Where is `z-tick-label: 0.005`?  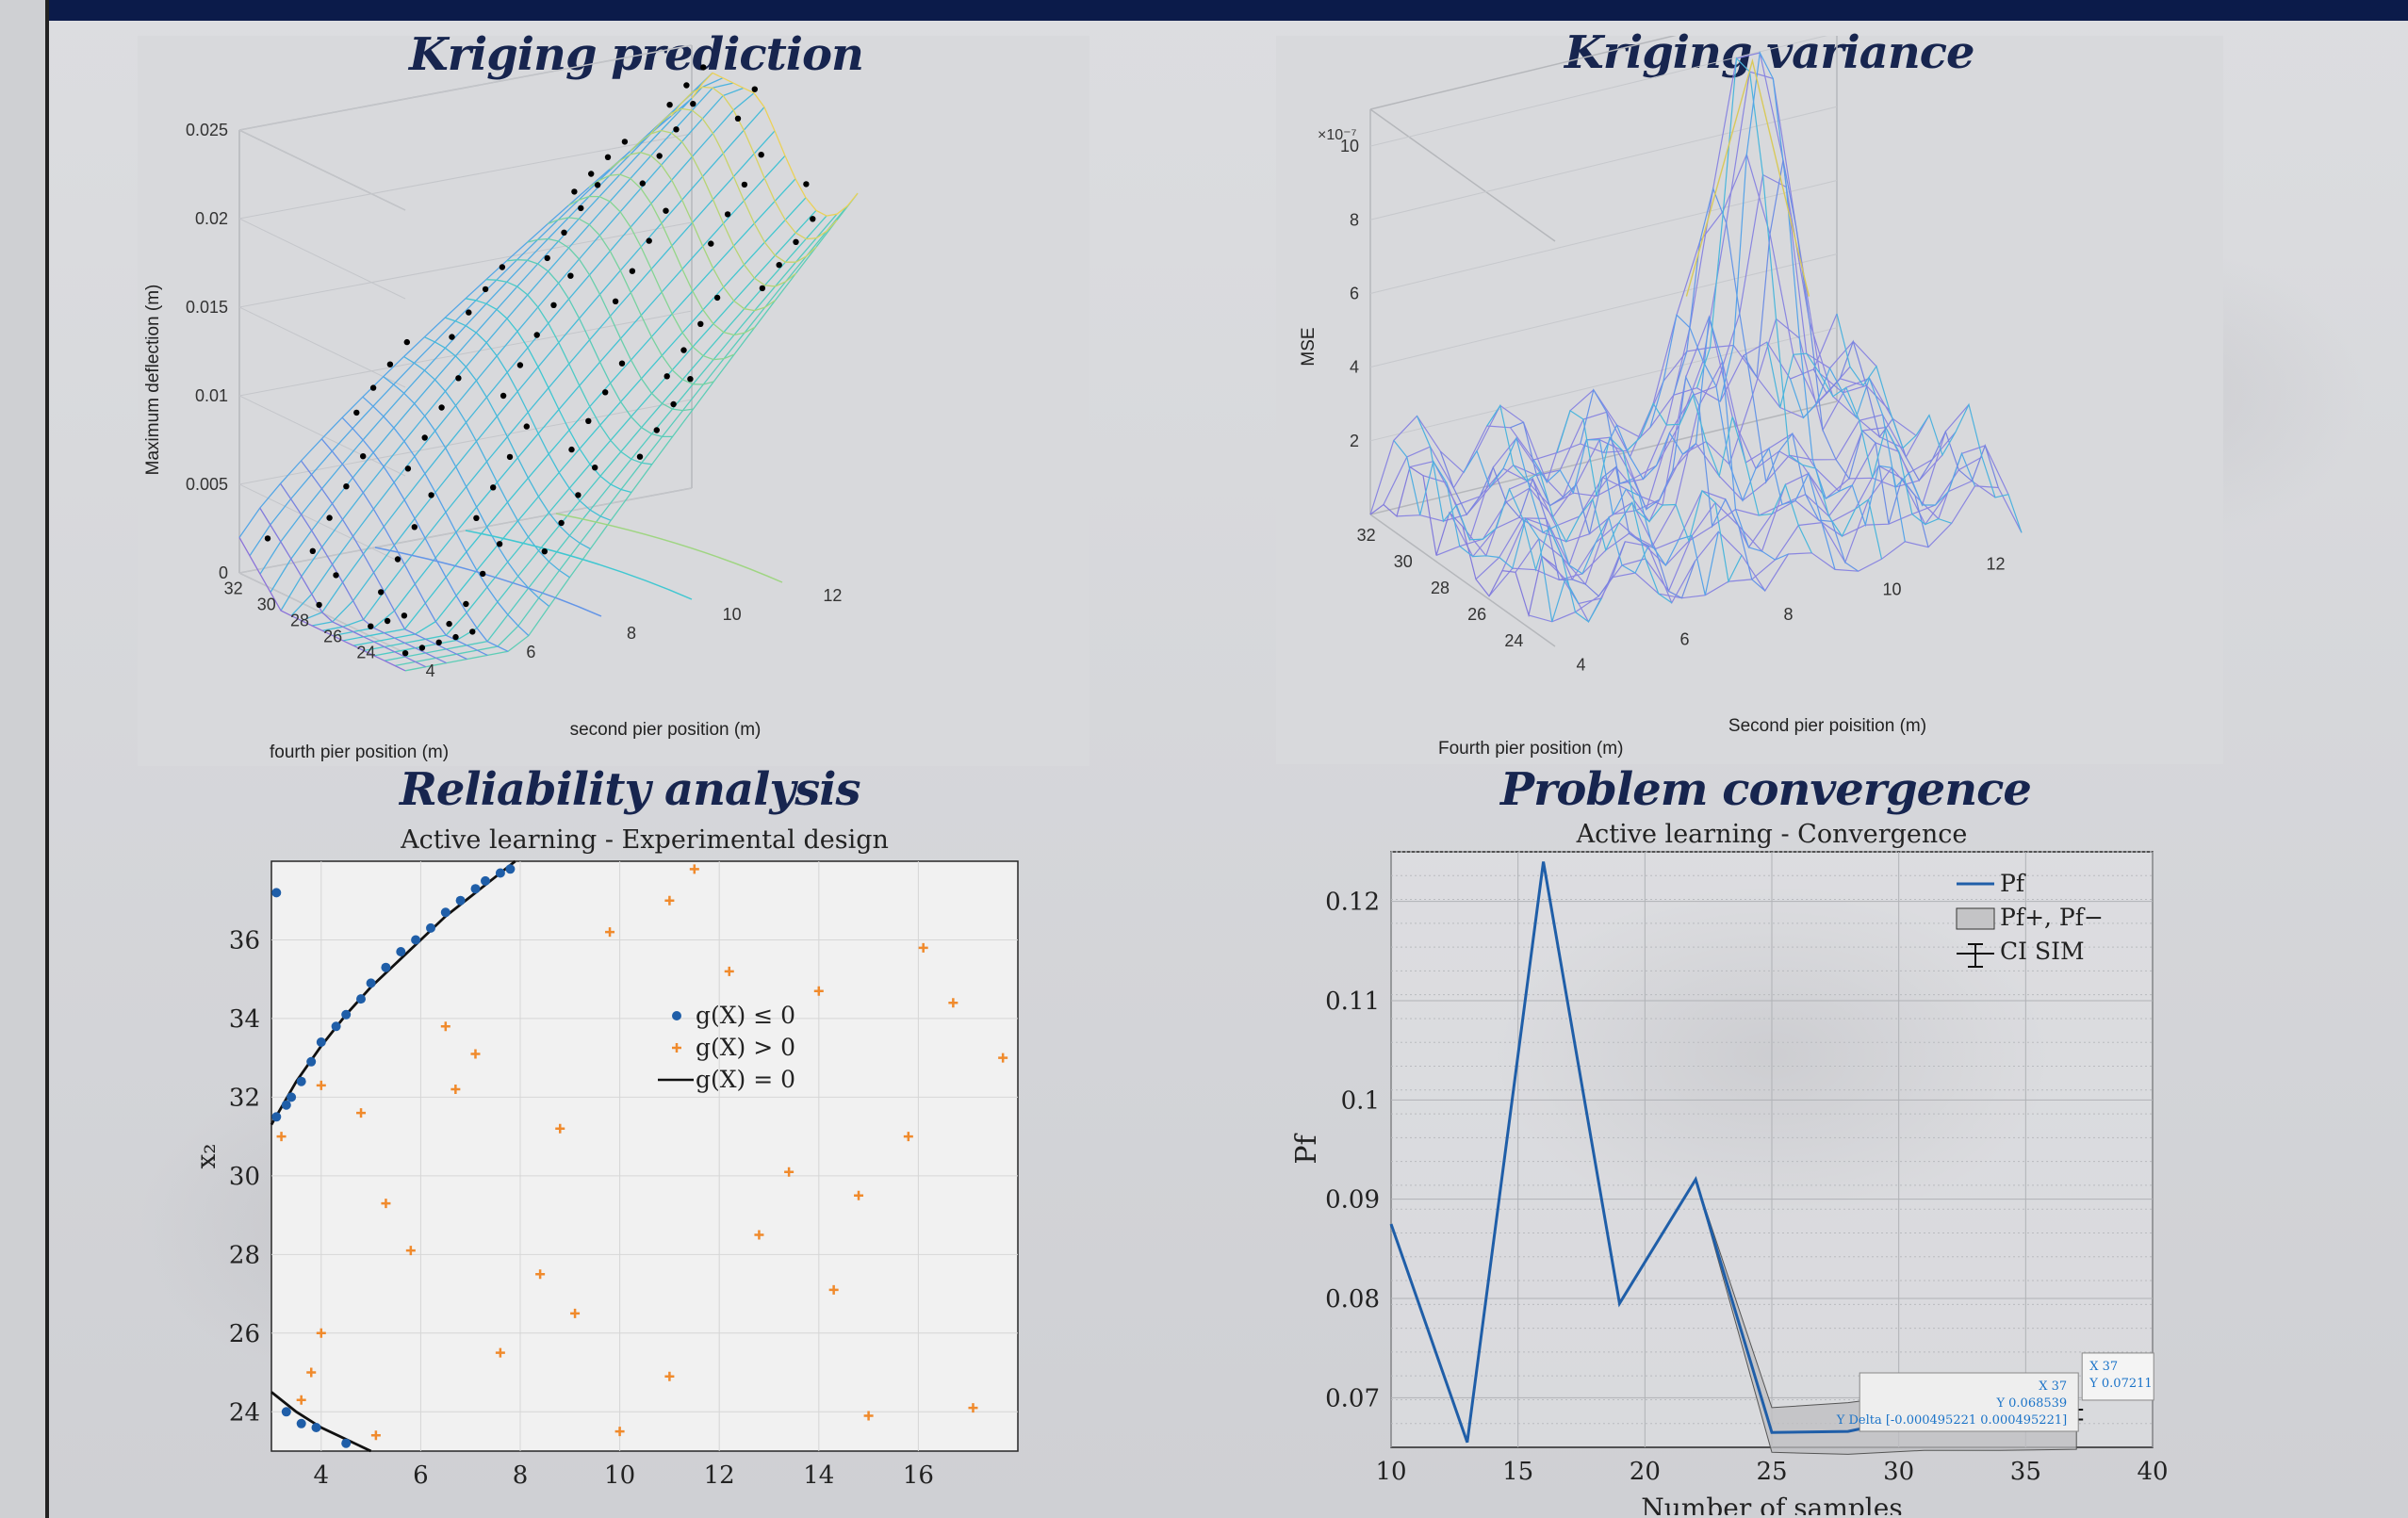
z-tick-label: 0.005 is located at coordinates (207, 485).